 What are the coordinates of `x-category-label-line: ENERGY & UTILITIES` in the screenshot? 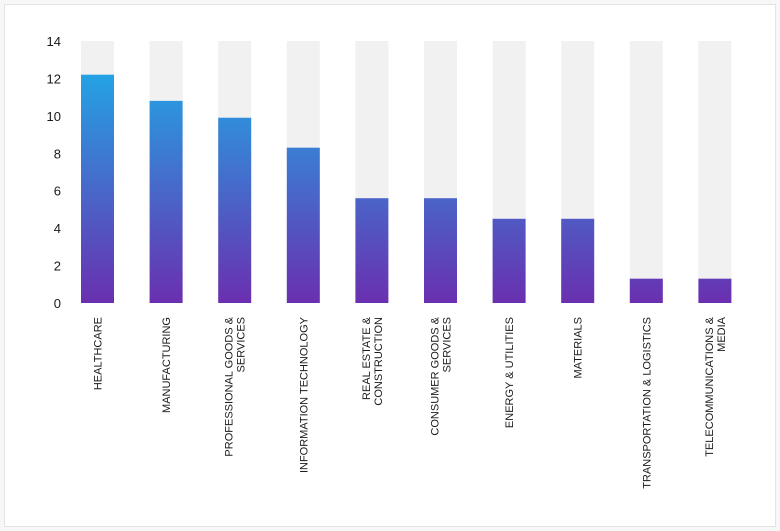 It's located at (510, 372).